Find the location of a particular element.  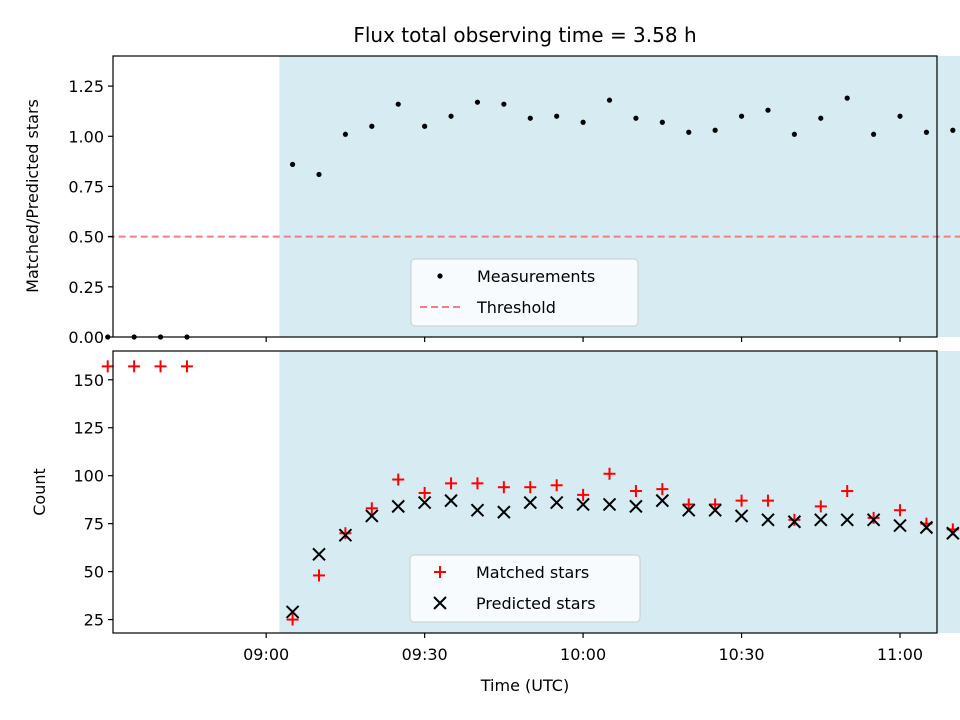

x-tick-label: 10:00 is located at coordinates (583, 654).